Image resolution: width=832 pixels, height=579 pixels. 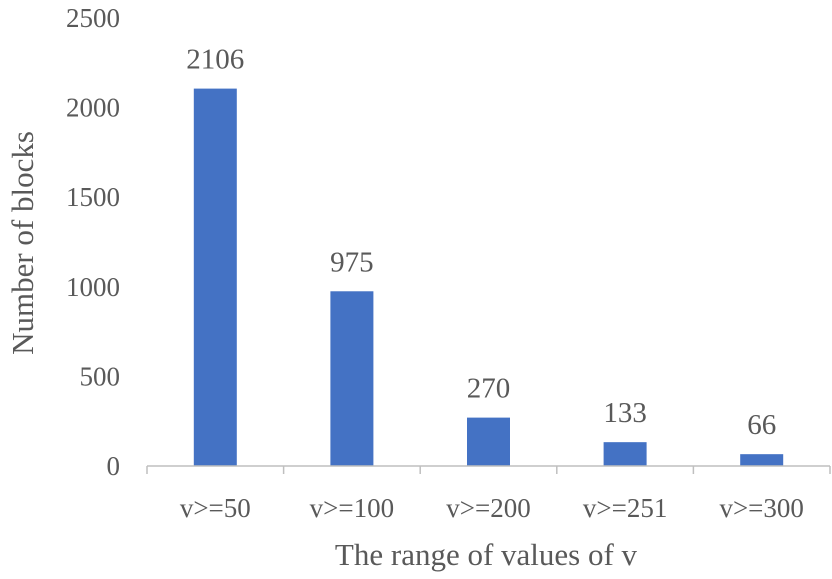 I want to click on data-label: 66, so click(x=761, y=425).